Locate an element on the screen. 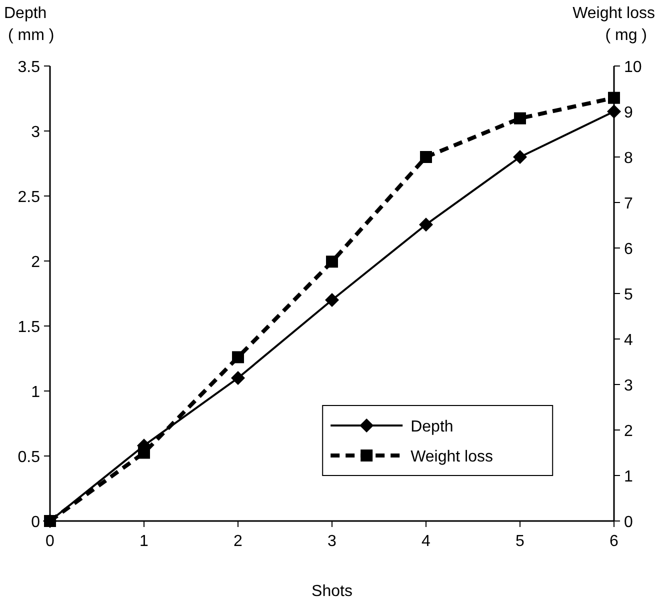  x-tick-label: 3 is located at coordinates (332, 541).